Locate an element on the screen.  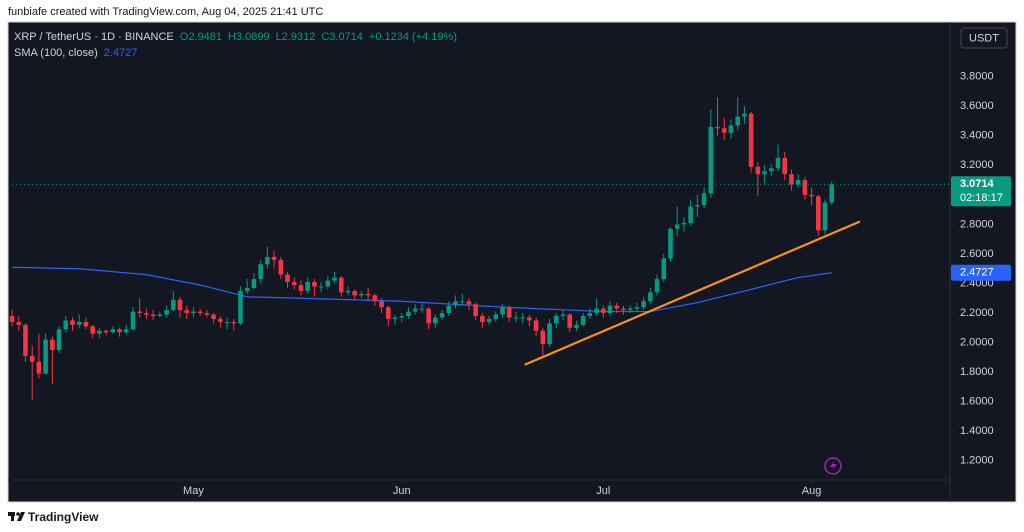
legend-value: H3.0899 is located at coordinates (248, 37).